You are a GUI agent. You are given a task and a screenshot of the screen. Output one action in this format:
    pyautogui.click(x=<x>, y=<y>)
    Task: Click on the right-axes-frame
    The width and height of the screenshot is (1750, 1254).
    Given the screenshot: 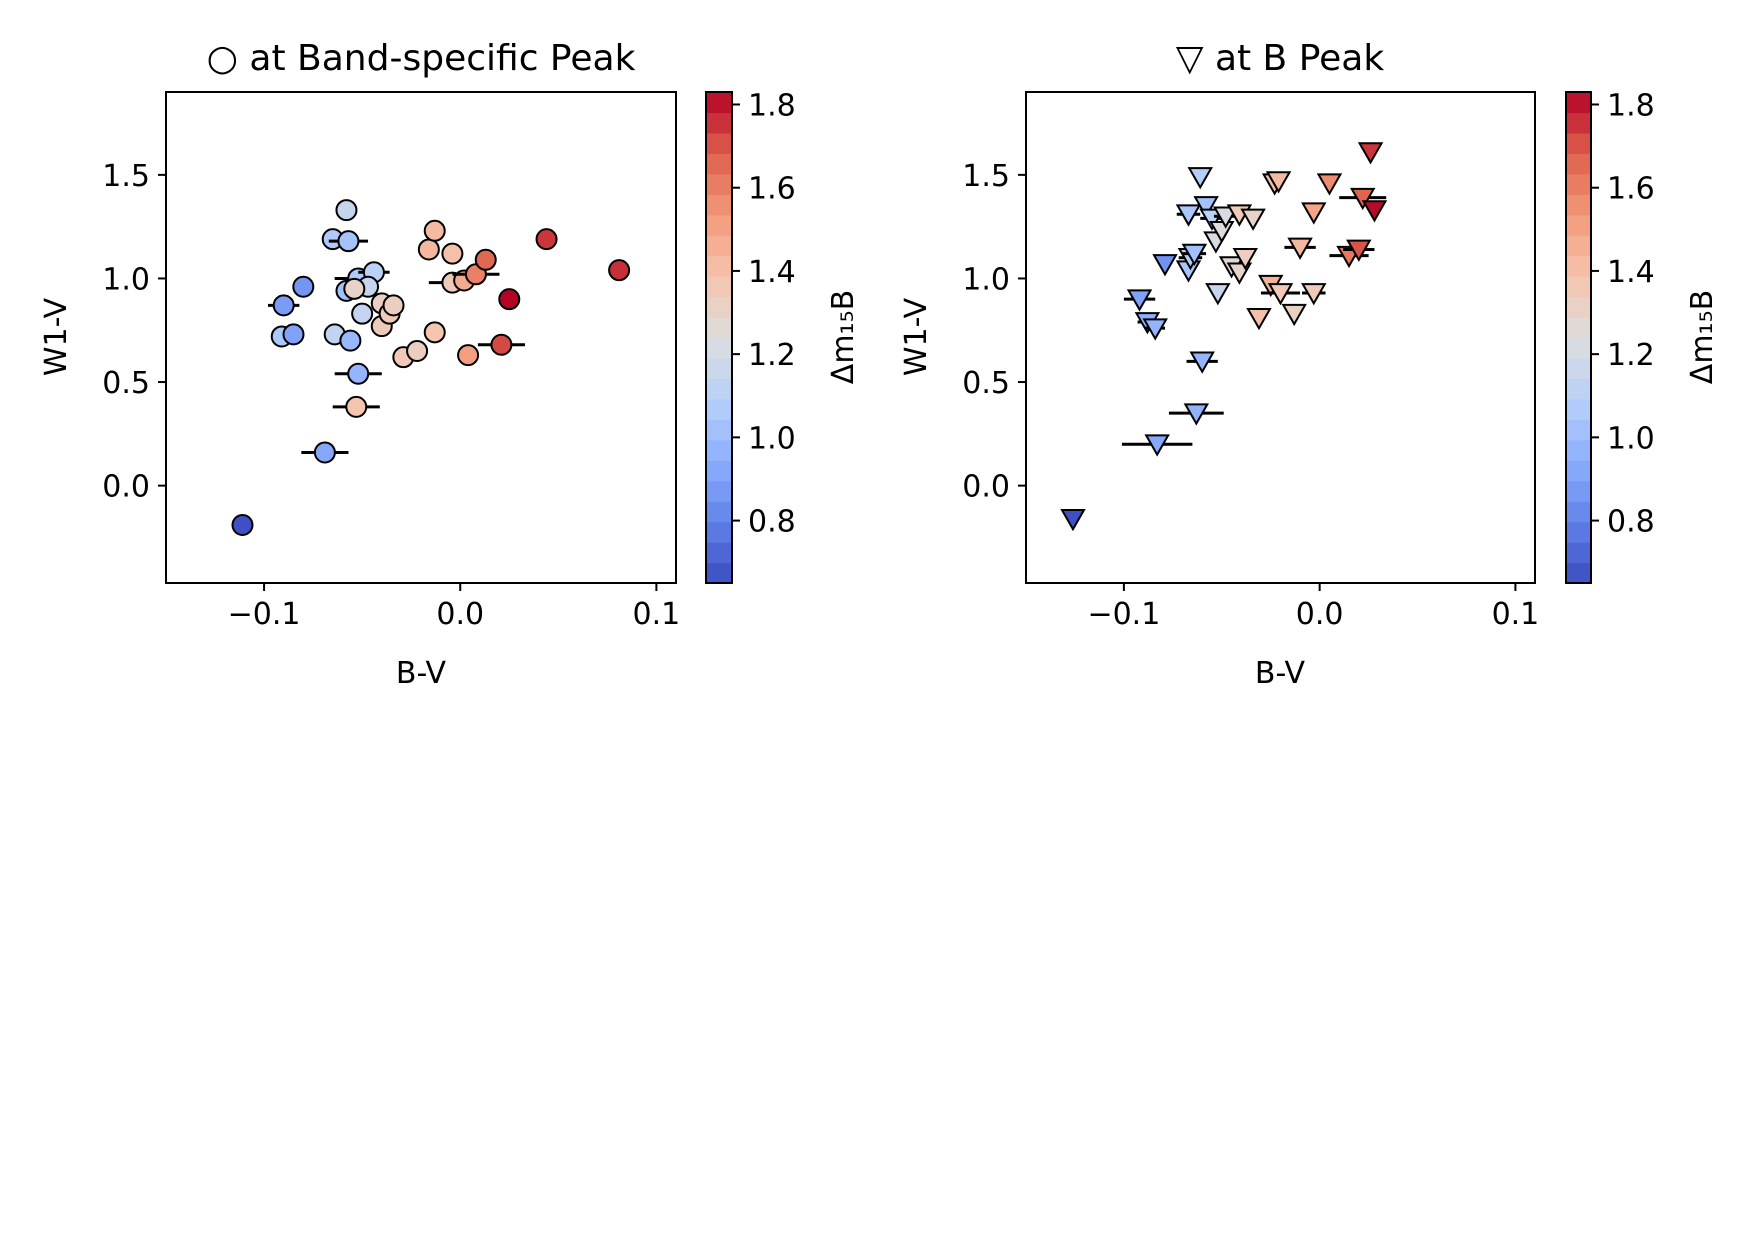 What is the action you would take?
    pyautogui.click(x=1280, y=337)
    